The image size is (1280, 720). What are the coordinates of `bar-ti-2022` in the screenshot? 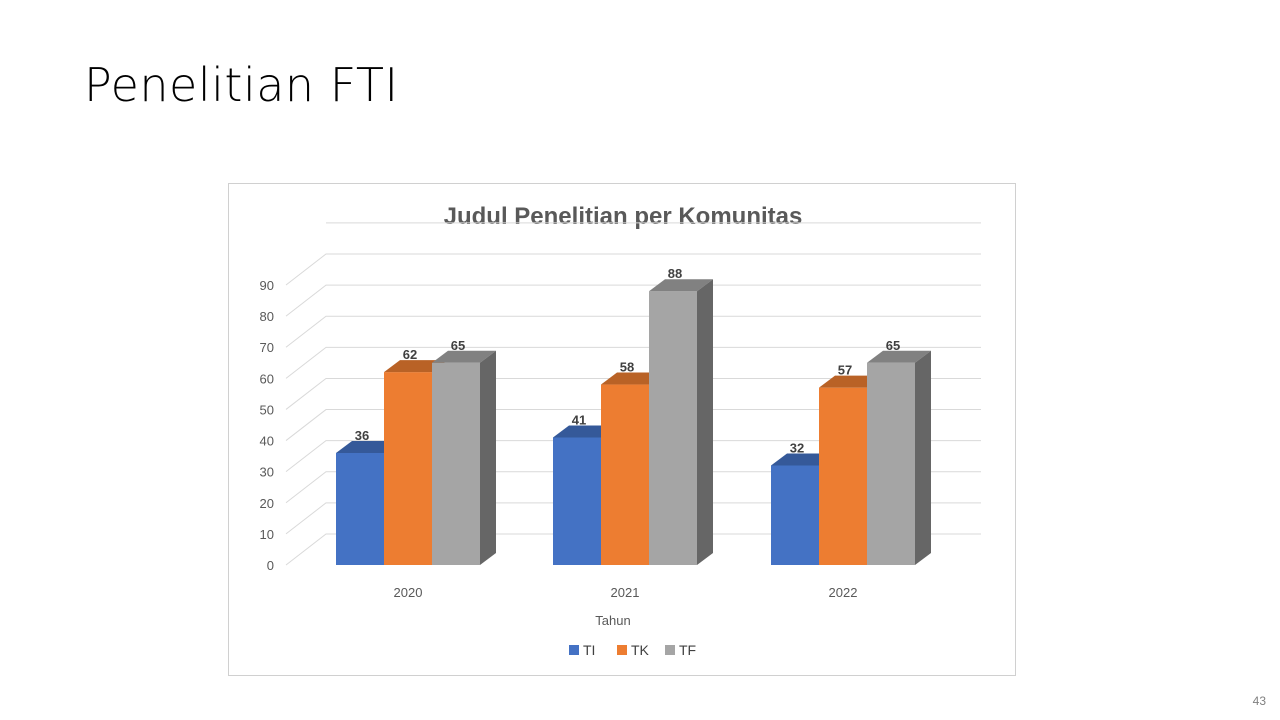 It's located at (795, 515).